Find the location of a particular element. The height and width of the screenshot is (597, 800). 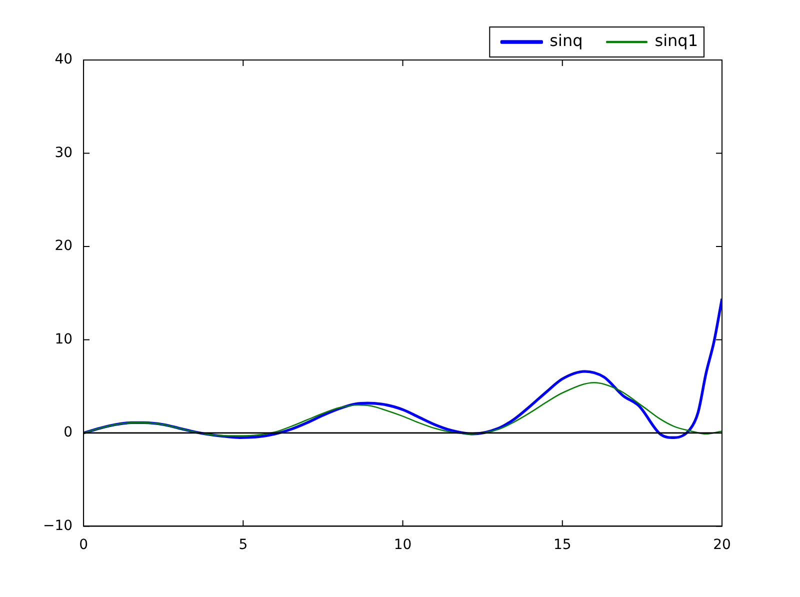

y-tick-label: 20 is located at coordinates (63, 246).